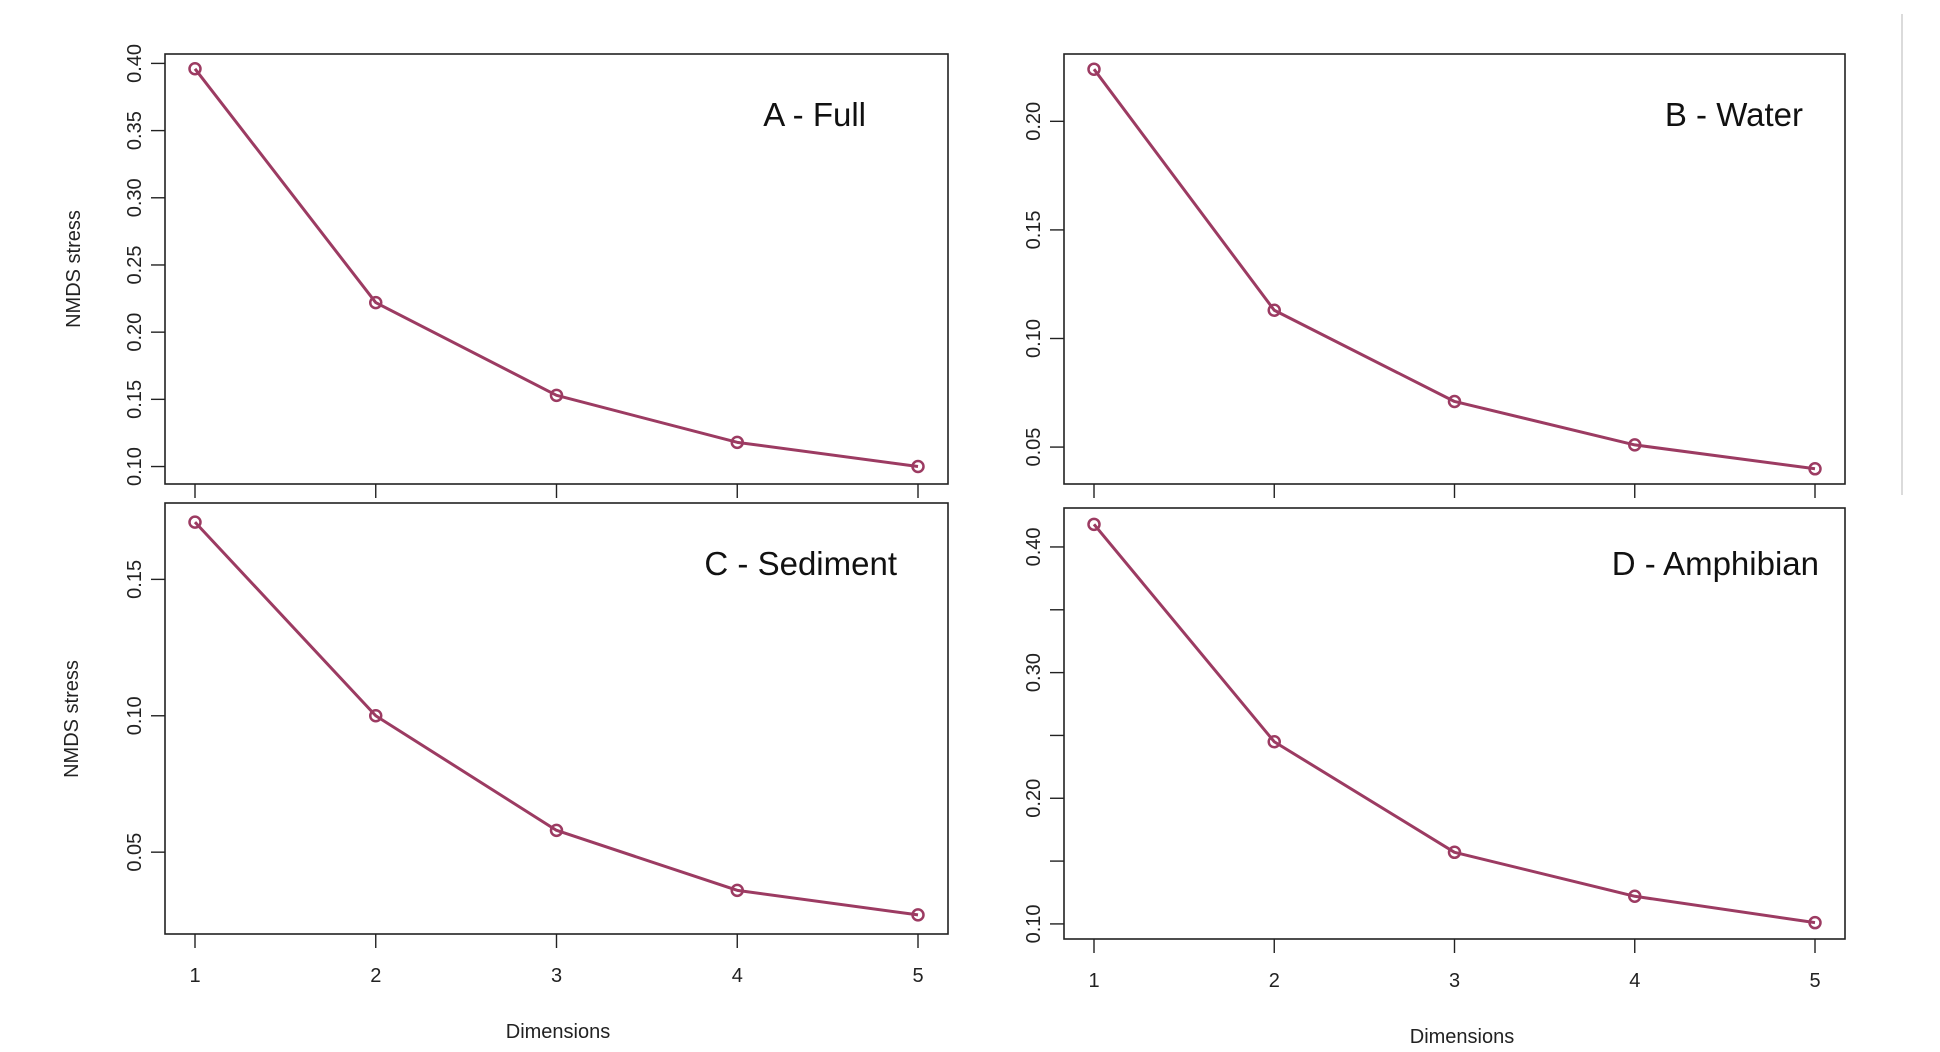  What do you see at coordinates (1734, 114) in the screenshot?
I see `panel-title: B - Water` at bounding box center [1734, 114].